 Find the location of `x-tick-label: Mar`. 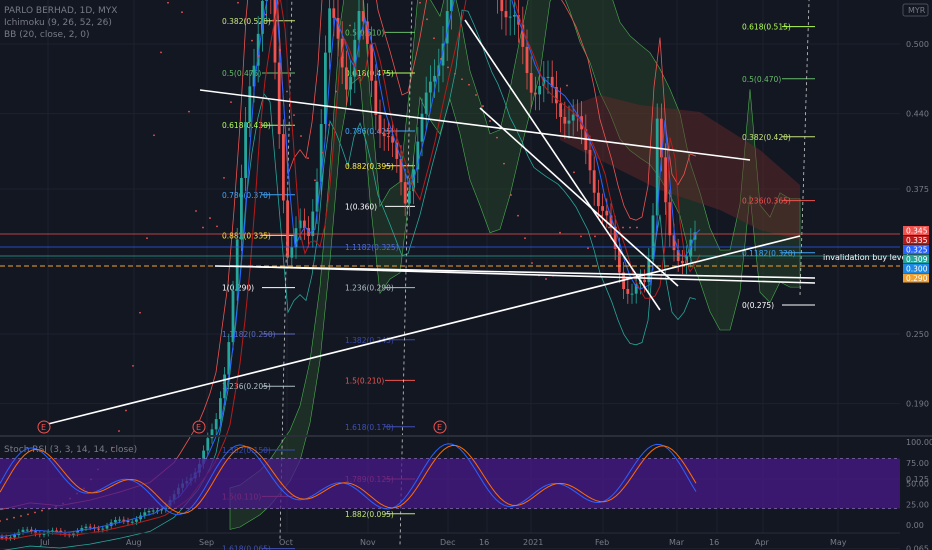

x-tick-label: Mar is located at coordinates (677, 542).